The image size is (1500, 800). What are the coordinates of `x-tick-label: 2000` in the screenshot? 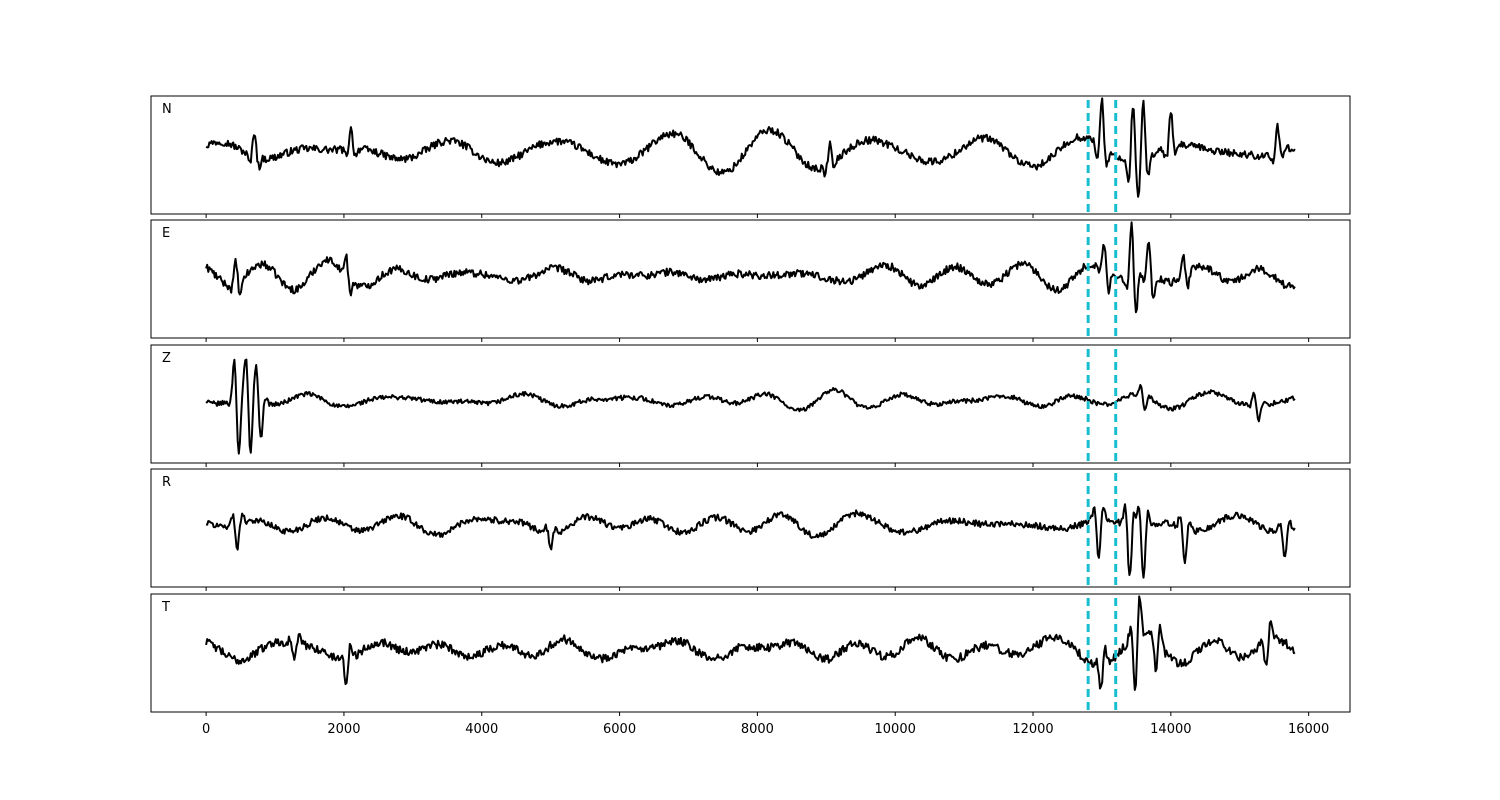 It's located at (343, 729).